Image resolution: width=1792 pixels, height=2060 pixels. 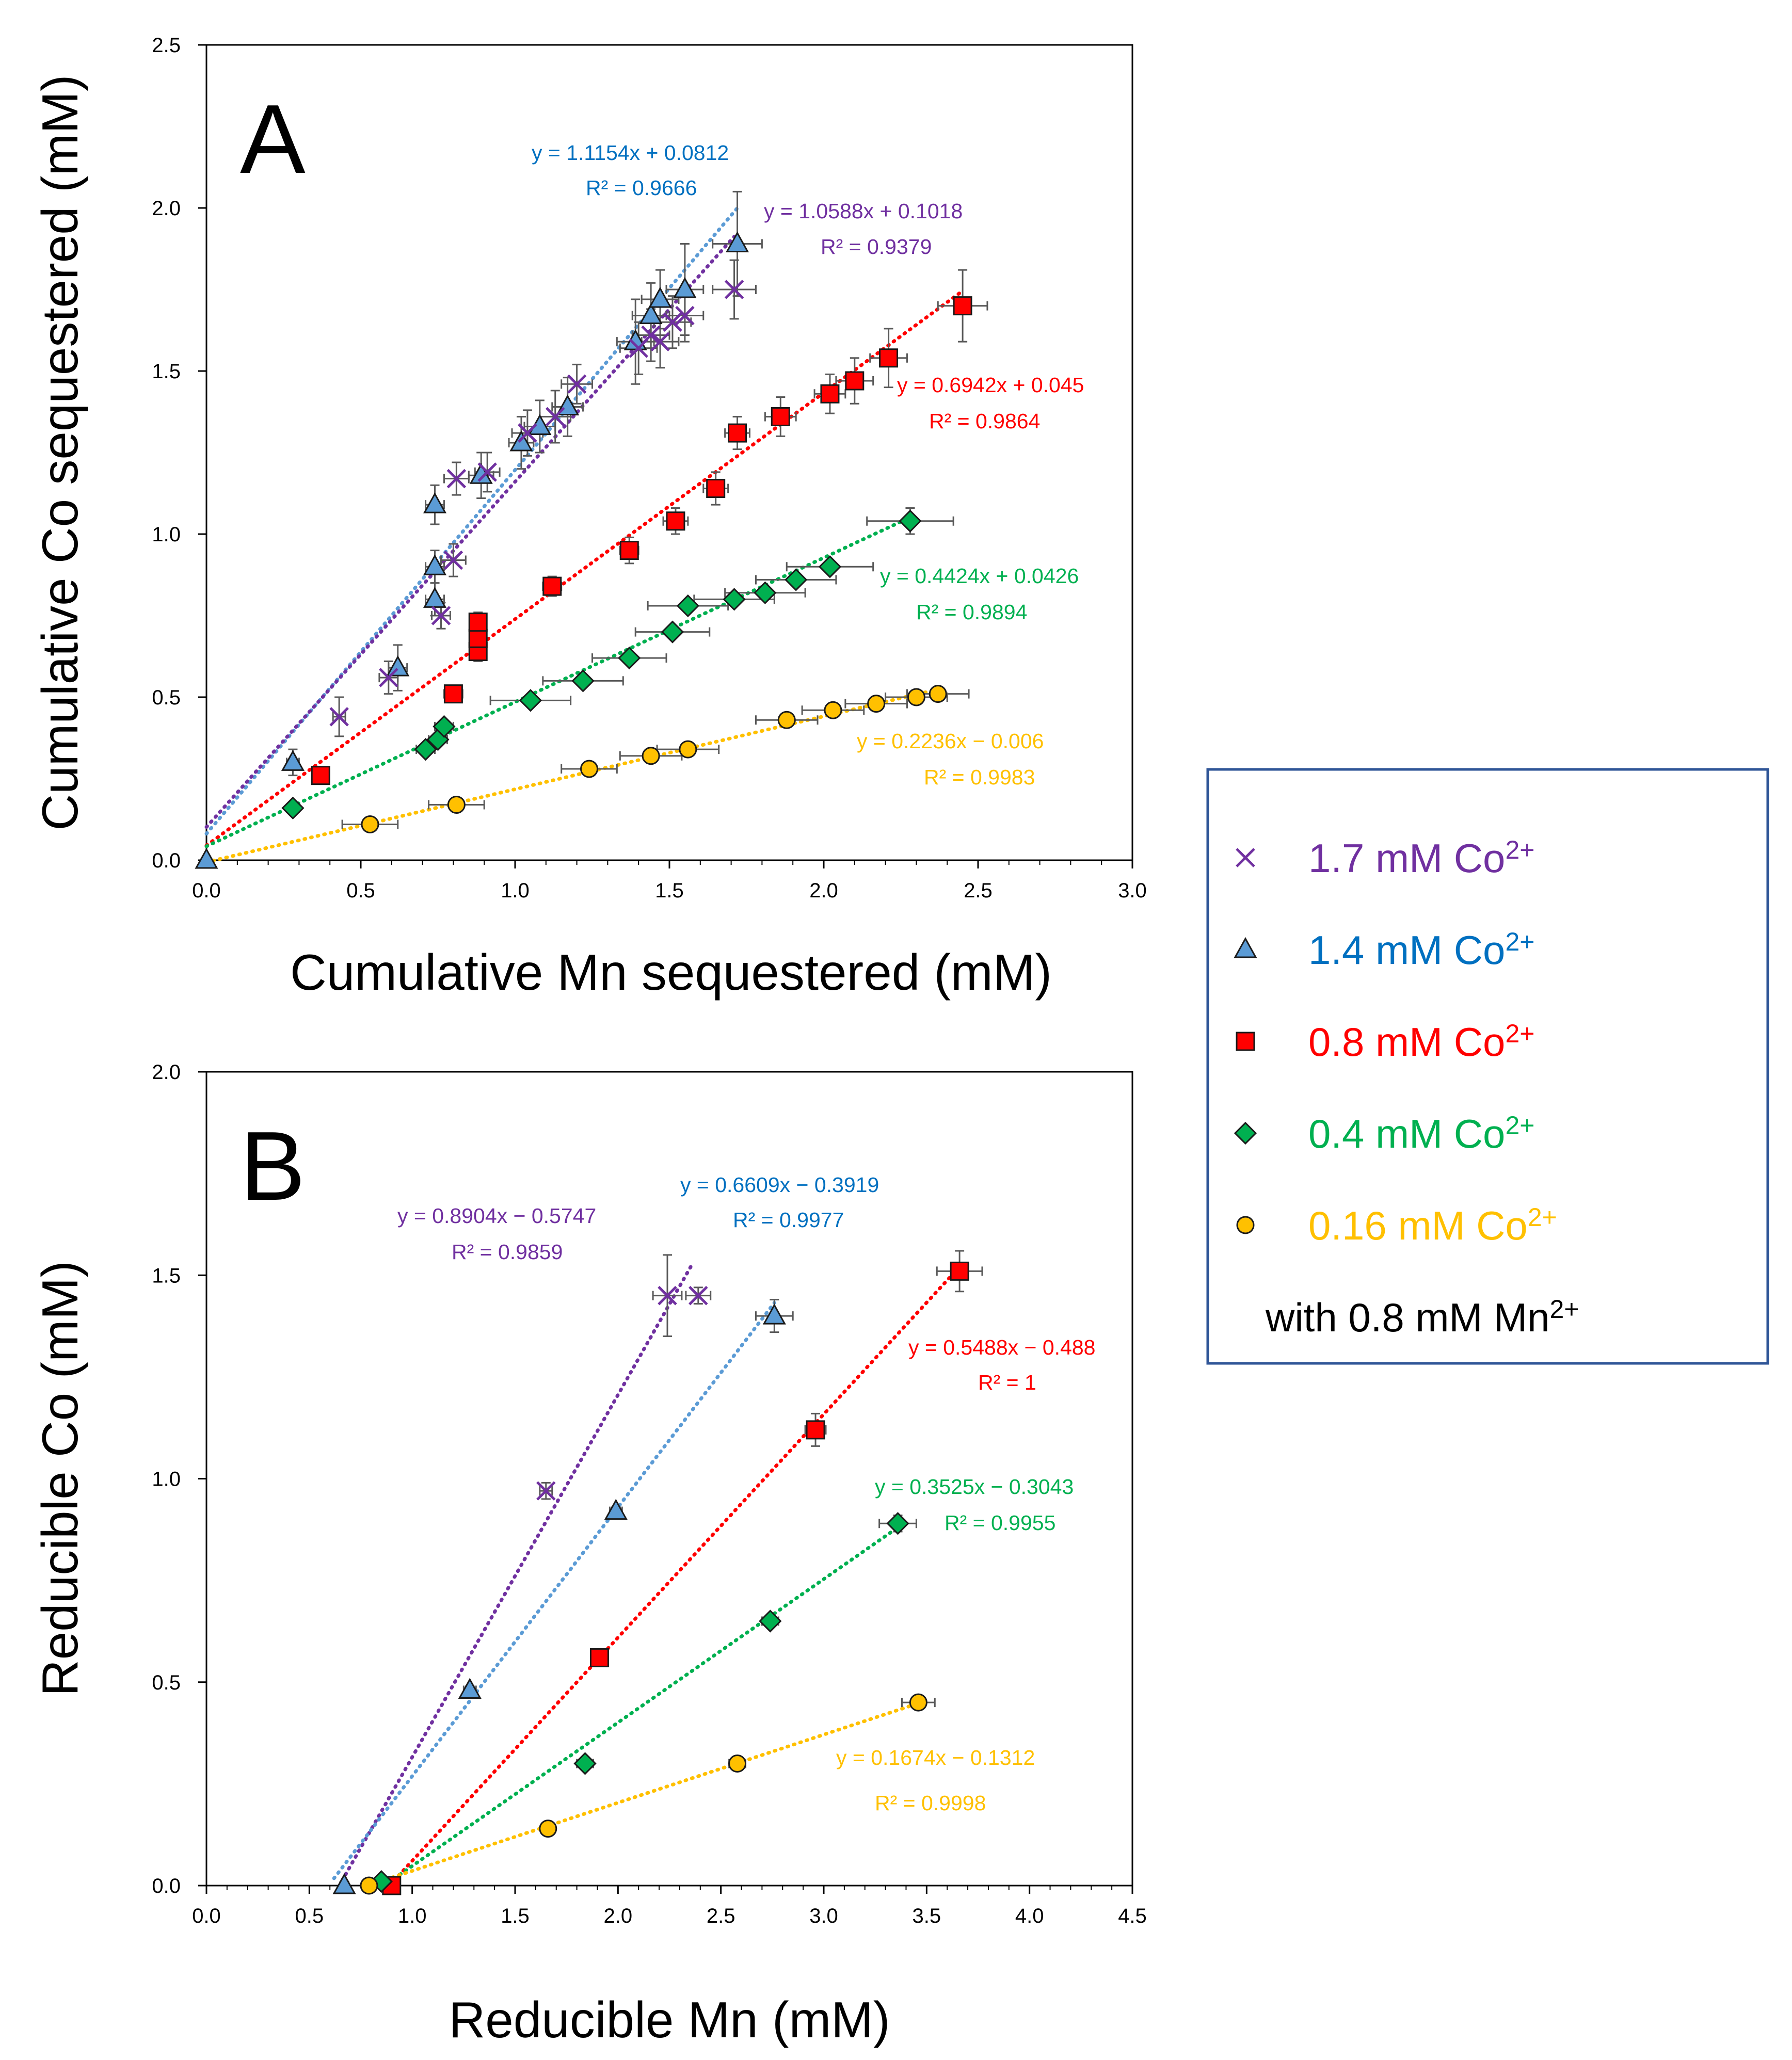 What do you see at coordinates (1007, 1383) in the screenshot?
I see `r2-b-s08: R² = 1` at bounding box center [1007, 1383].